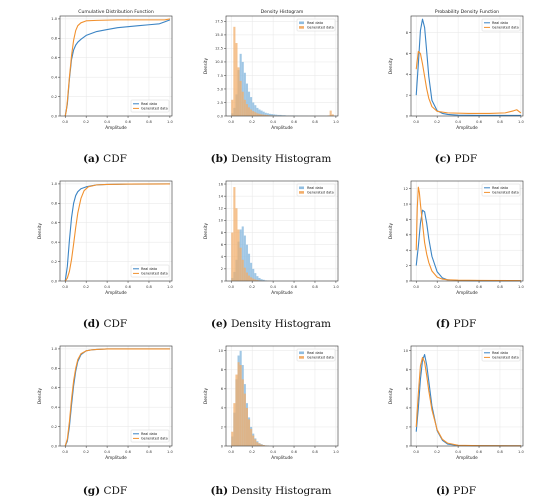 The width and height of the screenshot is (550, 504). What do you see at coordinates (468, 67) in the screenshot?
I see `series-line-real` at bounding box center [468, 67].